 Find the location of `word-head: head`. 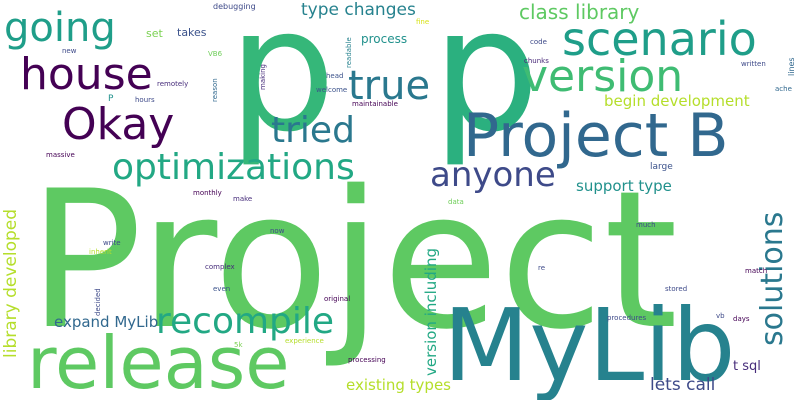

word-head: head is located at coordinates (335, 76).